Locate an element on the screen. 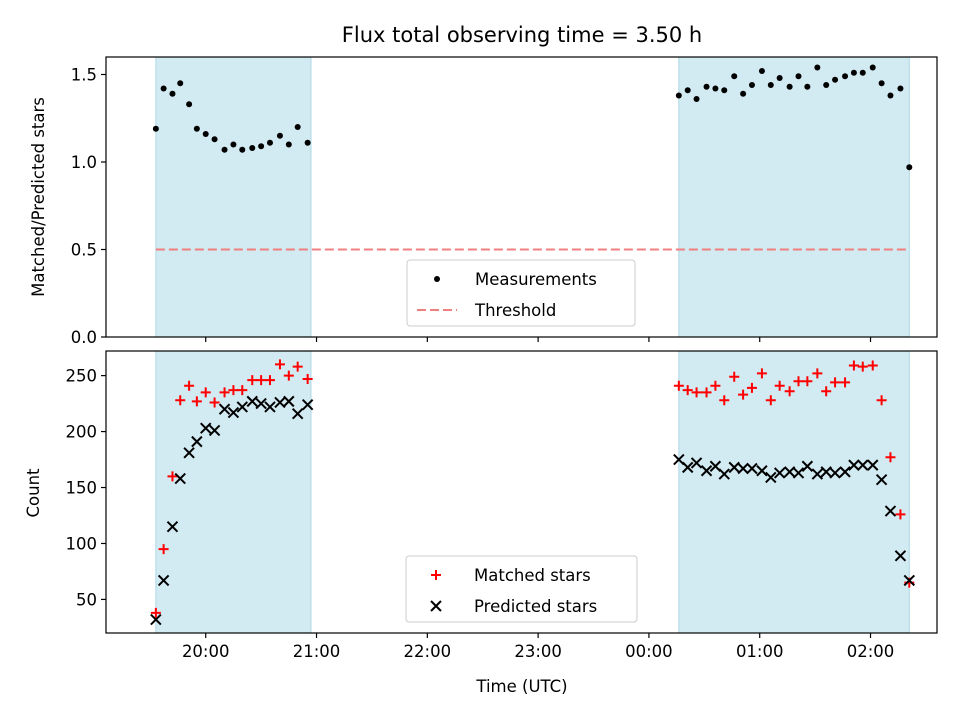 The image size is (960, 724). bottom-y-axis-label: Count is located at coordinates (33, 493).